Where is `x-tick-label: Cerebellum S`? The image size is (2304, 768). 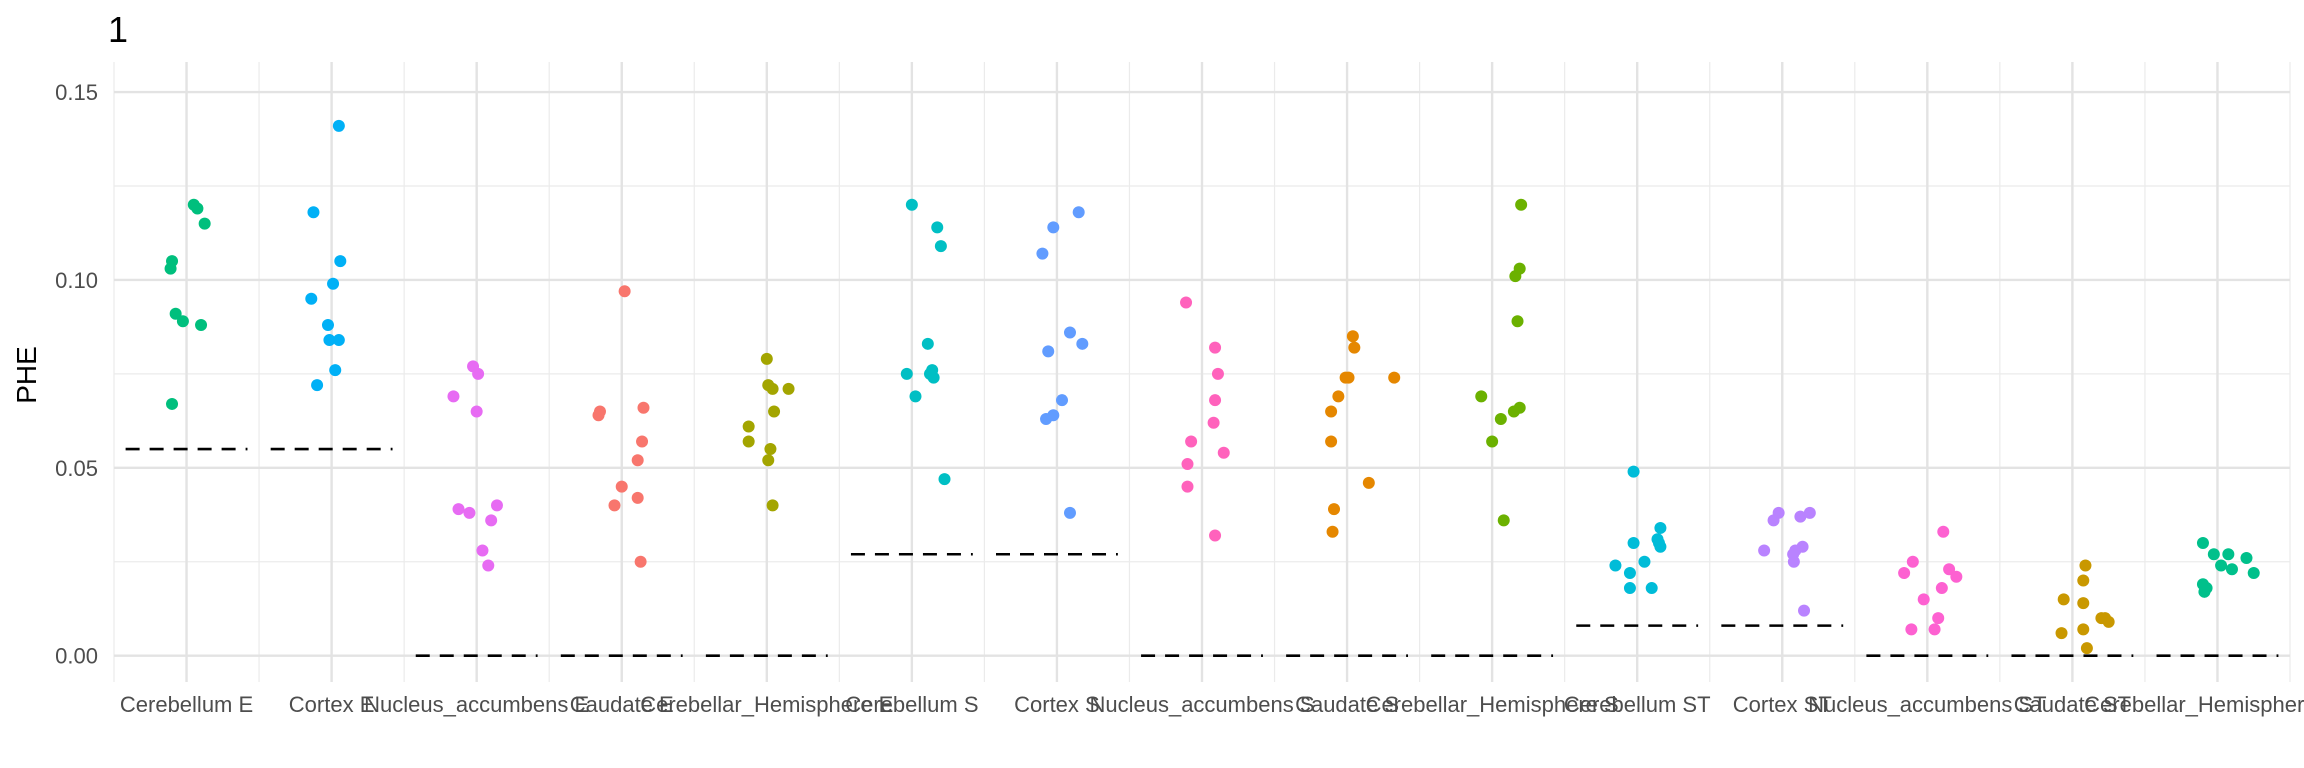
x-tick-label: Cerebellum S is located at coordinates (911, 704).